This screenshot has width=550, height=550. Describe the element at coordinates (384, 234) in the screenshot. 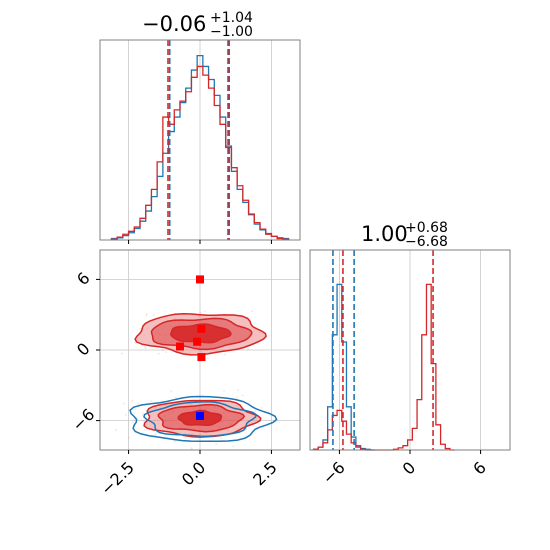

I see `panel2-title-value: 1.00` at that location.